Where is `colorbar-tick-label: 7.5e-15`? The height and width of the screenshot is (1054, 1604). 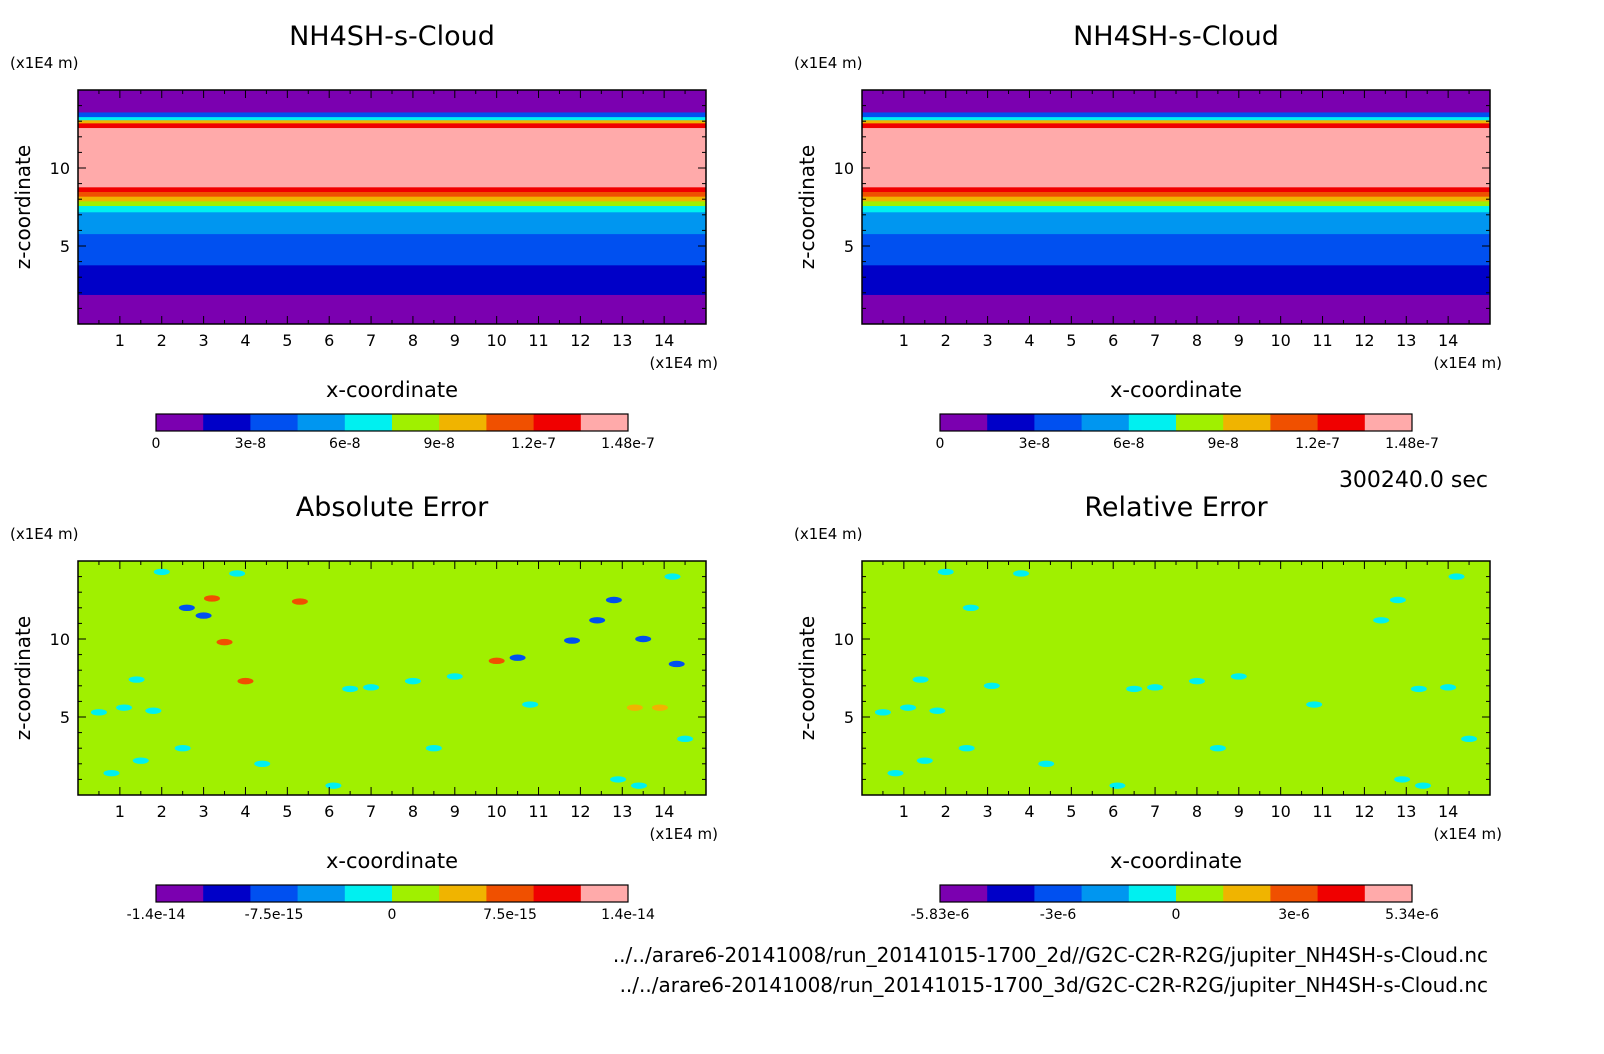 colorbar-tick-label: 7.5e-15 is located at coordinates (510, 915).